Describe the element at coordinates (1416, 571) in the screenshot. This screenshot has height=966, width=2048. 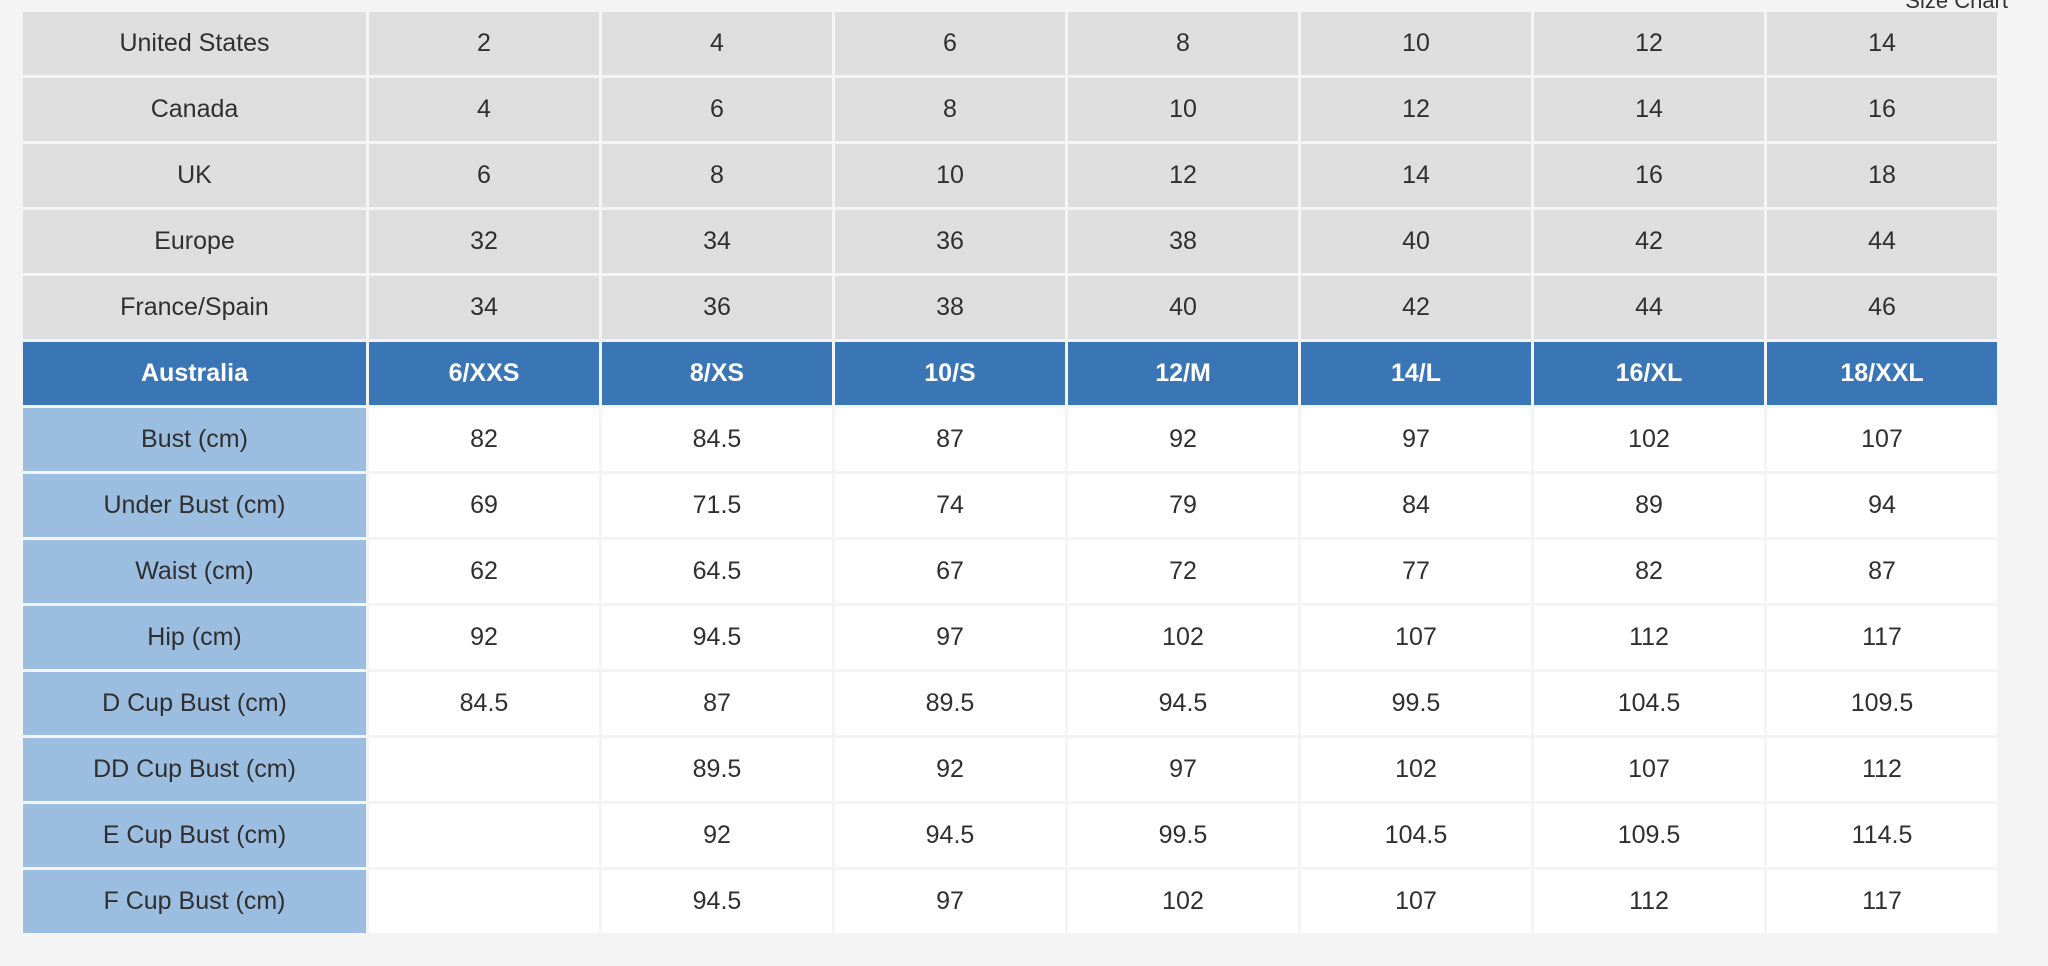
I see `measurement-row-cell: 77` at that location.